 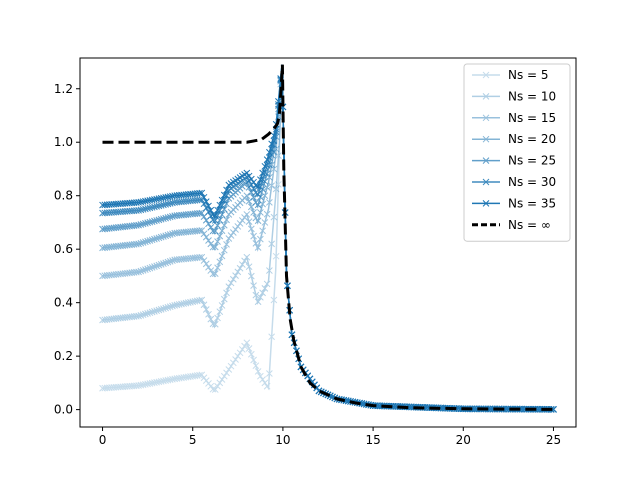 What do you see at coordinates (529, 225) in the screenshot?
I see `legend-label: Ns = ∞` at bounding box center [529, 225].